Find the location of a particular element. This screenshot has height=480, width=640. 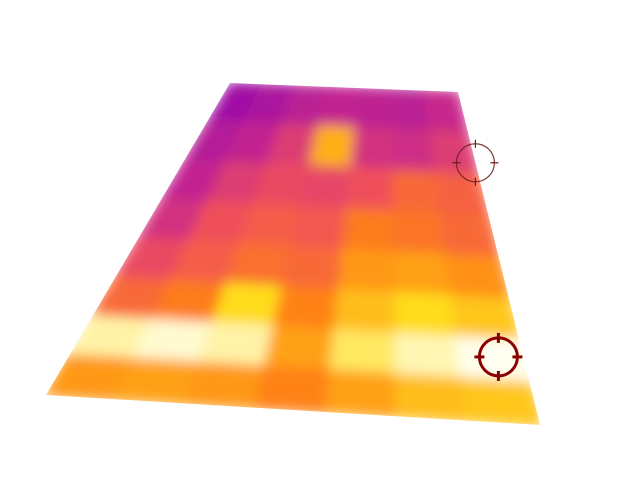

markers-layer is located at coordinates (487, 260).